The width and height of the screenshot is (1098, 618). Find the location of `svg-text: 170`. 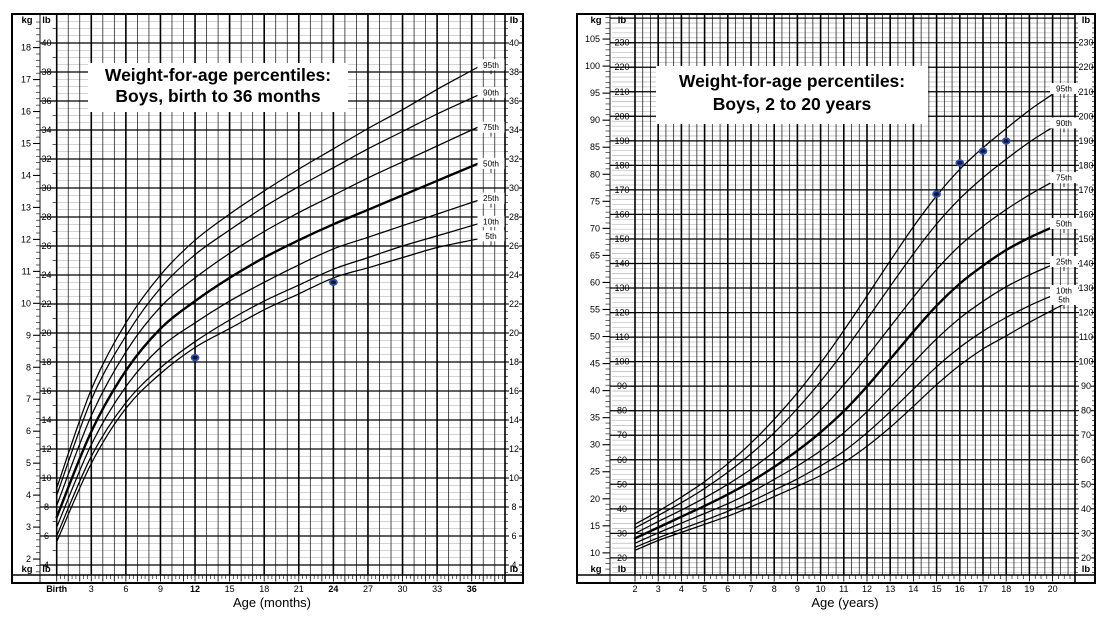

svg-text: 170 is located at coordinates (1085, 190).